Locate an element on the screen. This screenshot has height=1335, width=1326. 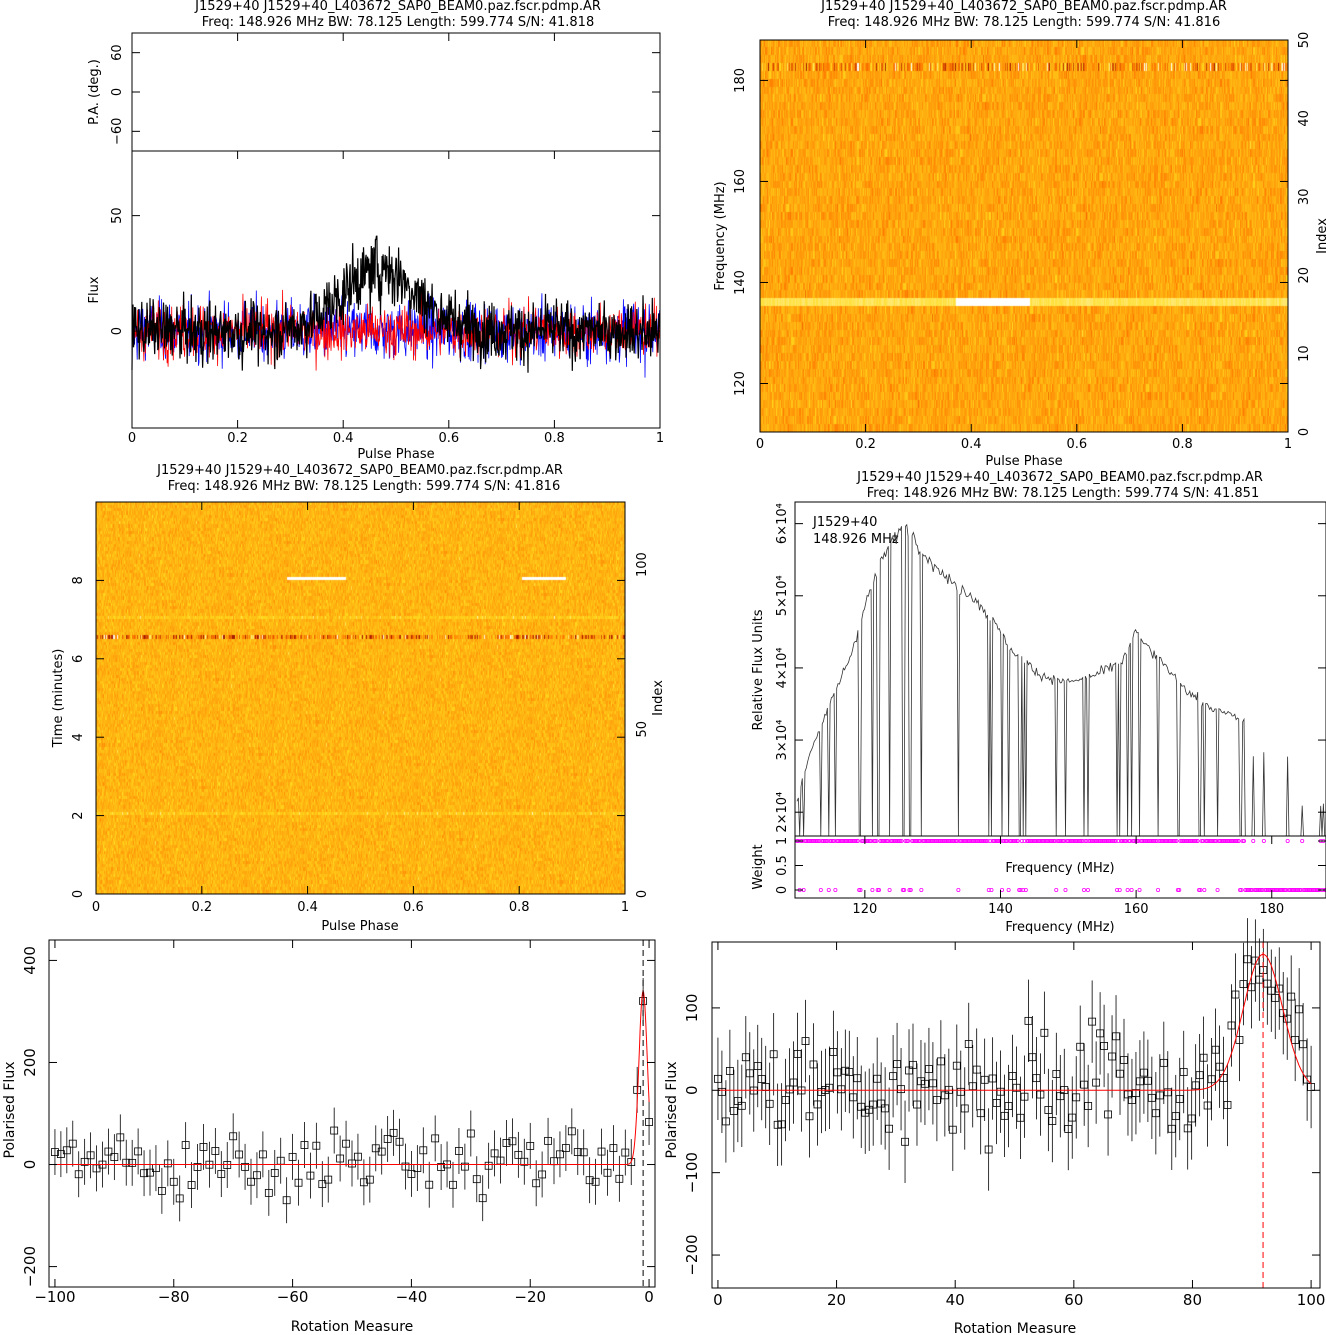
rm-negative-x-tick-label: −20 is located at coordinates (530, 1297).